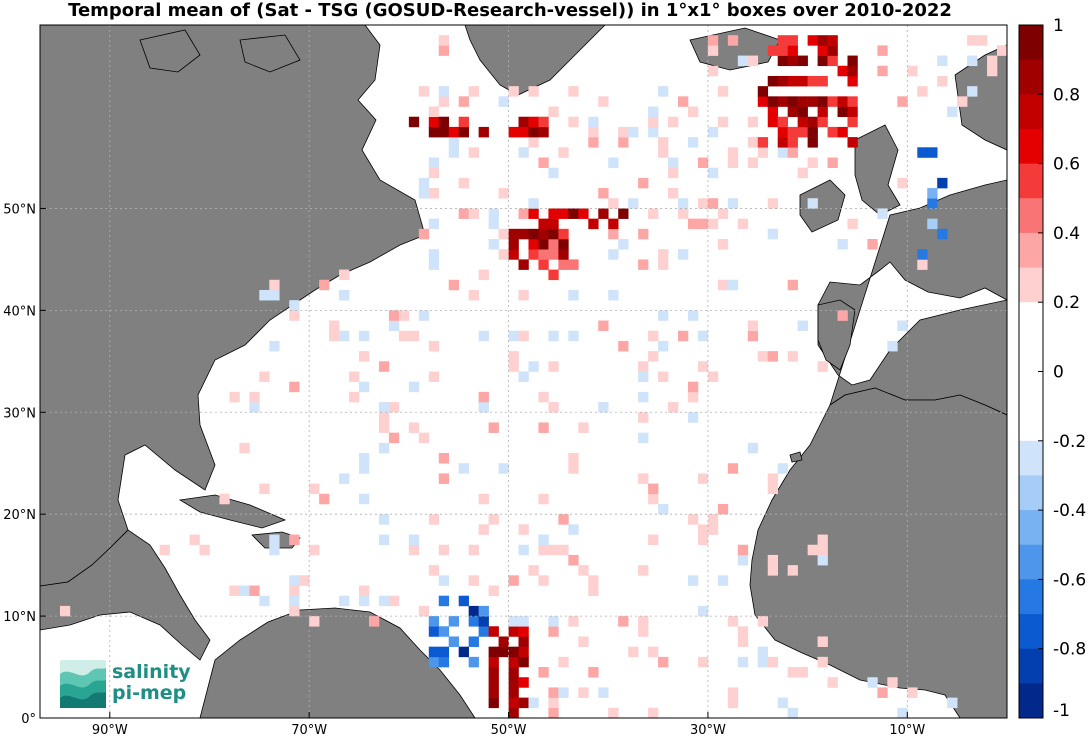  I want to click on colorbar-swatch, so click(1031, 424).